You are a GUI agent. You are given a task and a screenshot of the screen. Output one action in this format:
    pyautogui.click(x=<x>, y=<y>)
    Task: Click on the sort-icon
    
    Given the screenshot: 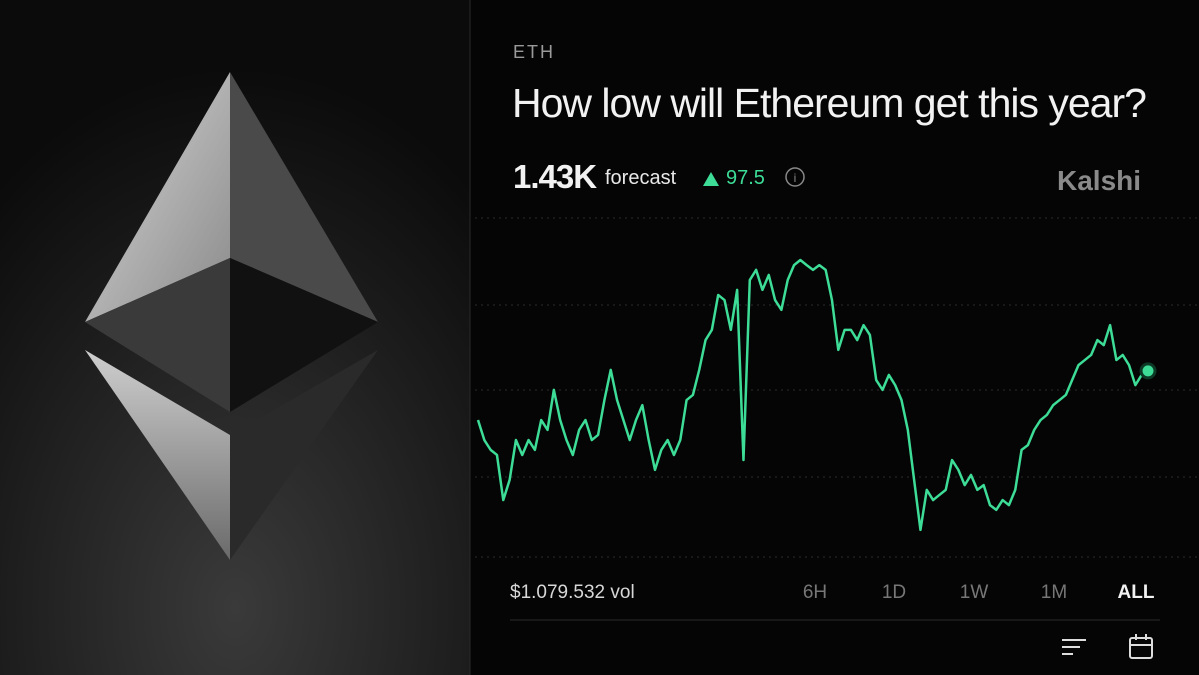 What is the action you would take?
    pyautogui.click(x=1074, y=647)
    